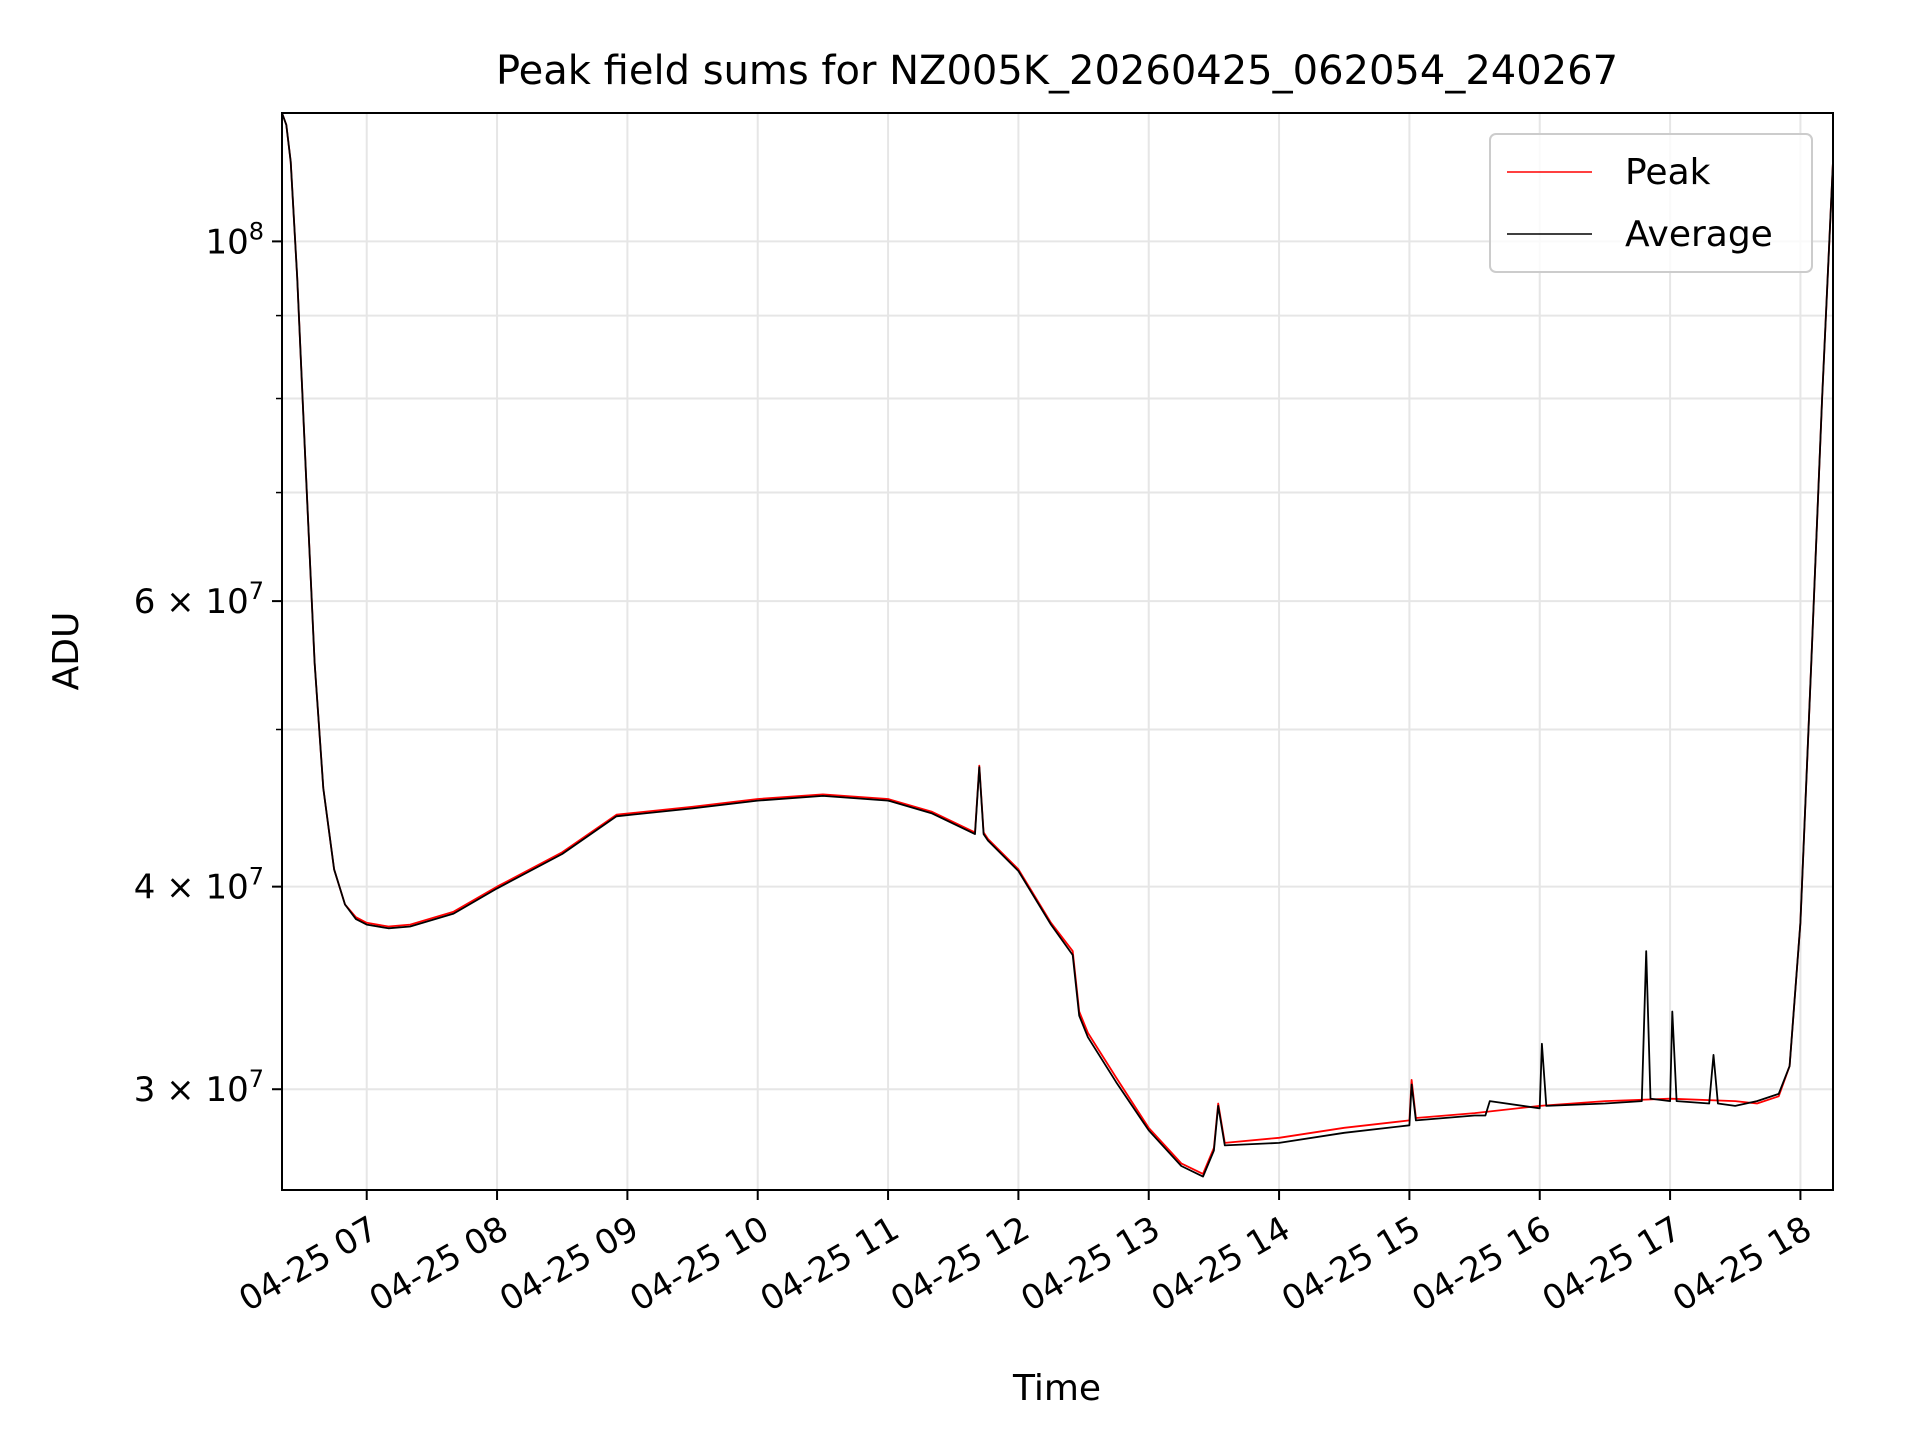  Describe the element at coordinates (208, 663) in the screenshot. I see `y-axis: 108 6 × 107 4 × 107 3 × 107` at that location.